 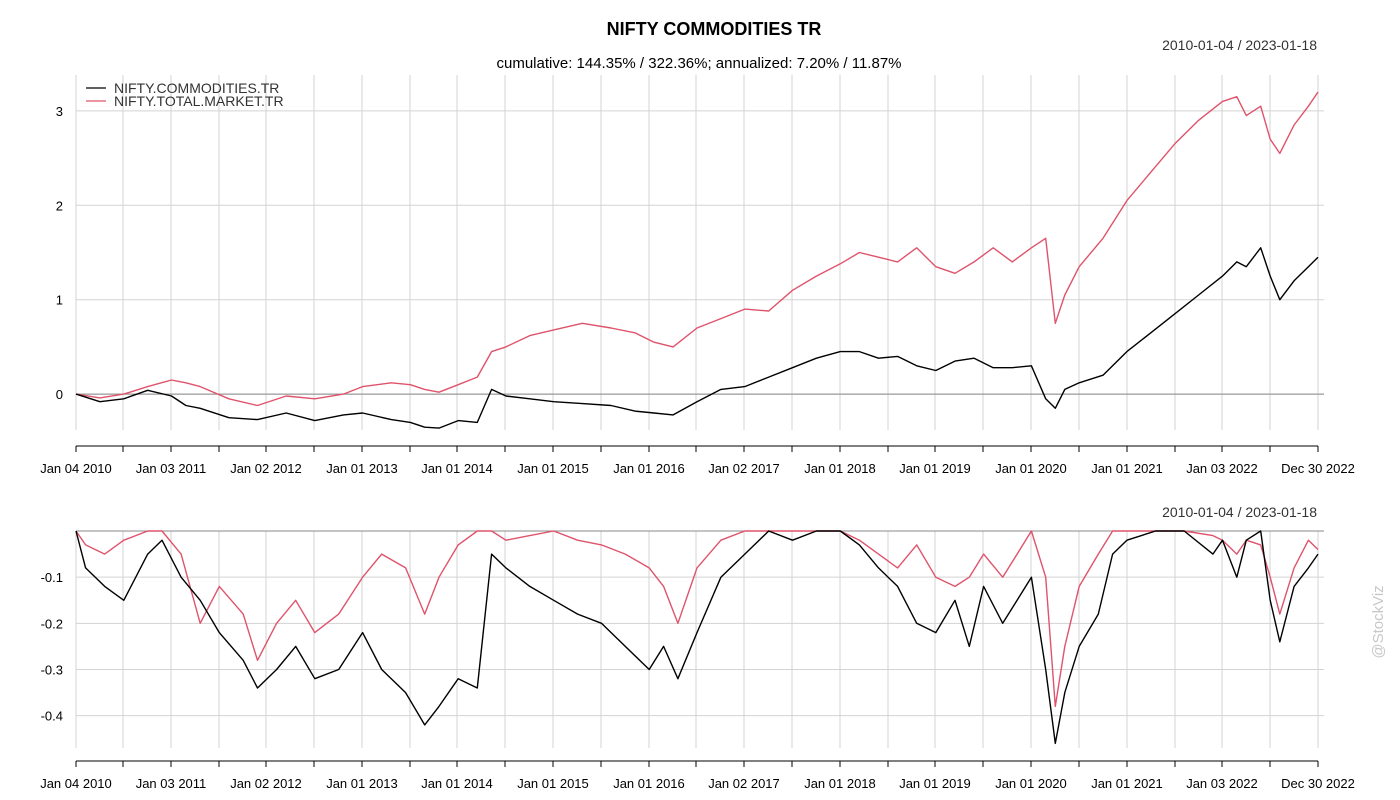 I want to click on y-tick-label: -0.4, so click(x=52, y=716).